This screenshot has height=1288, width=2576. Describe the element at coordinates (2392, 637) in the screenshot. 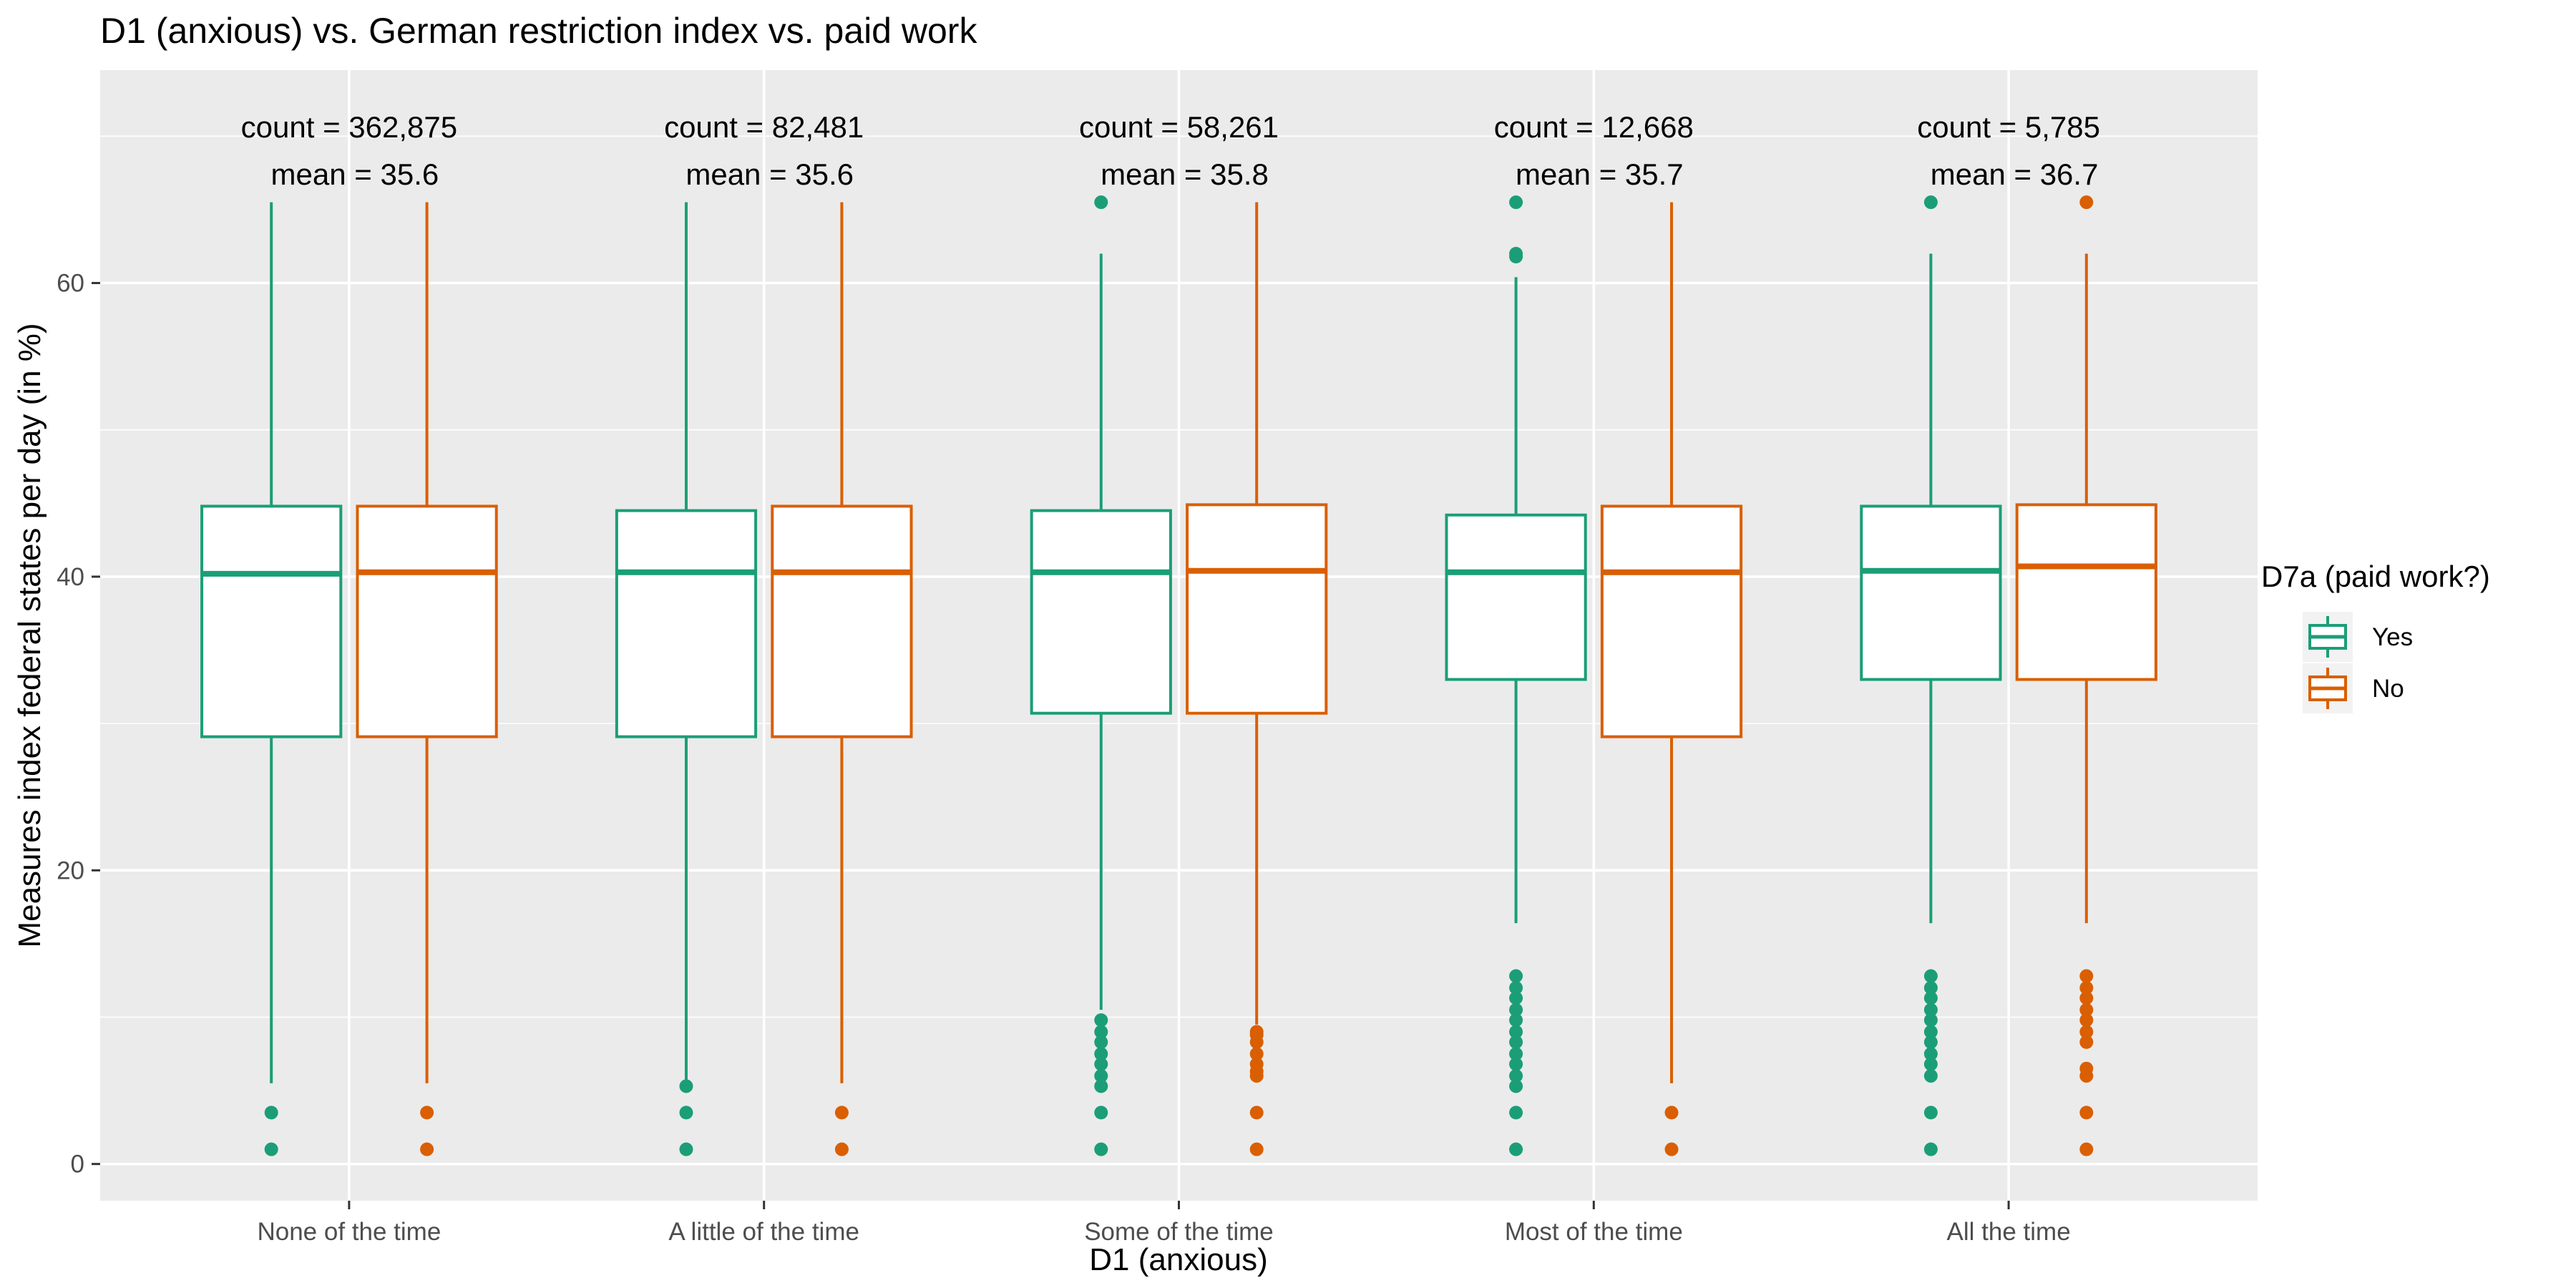

I see `legend-label: Yes` at that location.